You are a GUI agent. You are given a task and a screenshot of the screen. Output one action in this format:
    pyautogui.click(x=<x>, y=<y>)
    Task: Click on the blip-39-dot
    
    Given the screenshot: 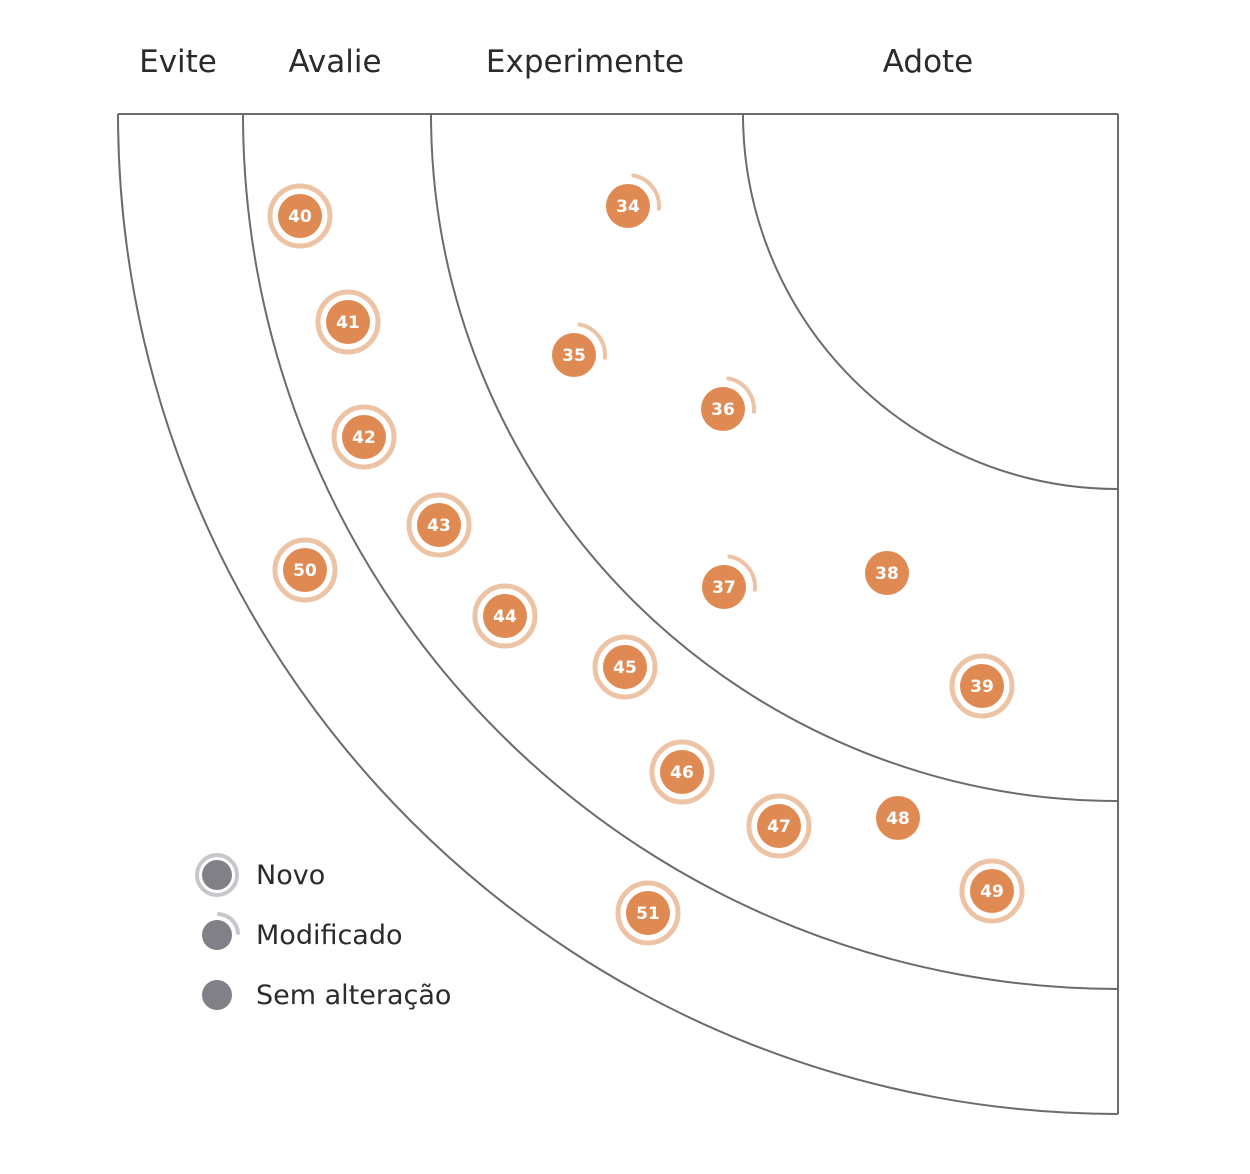 What is the action you would take?
    pyautogui.click(x=982, y=686)
    